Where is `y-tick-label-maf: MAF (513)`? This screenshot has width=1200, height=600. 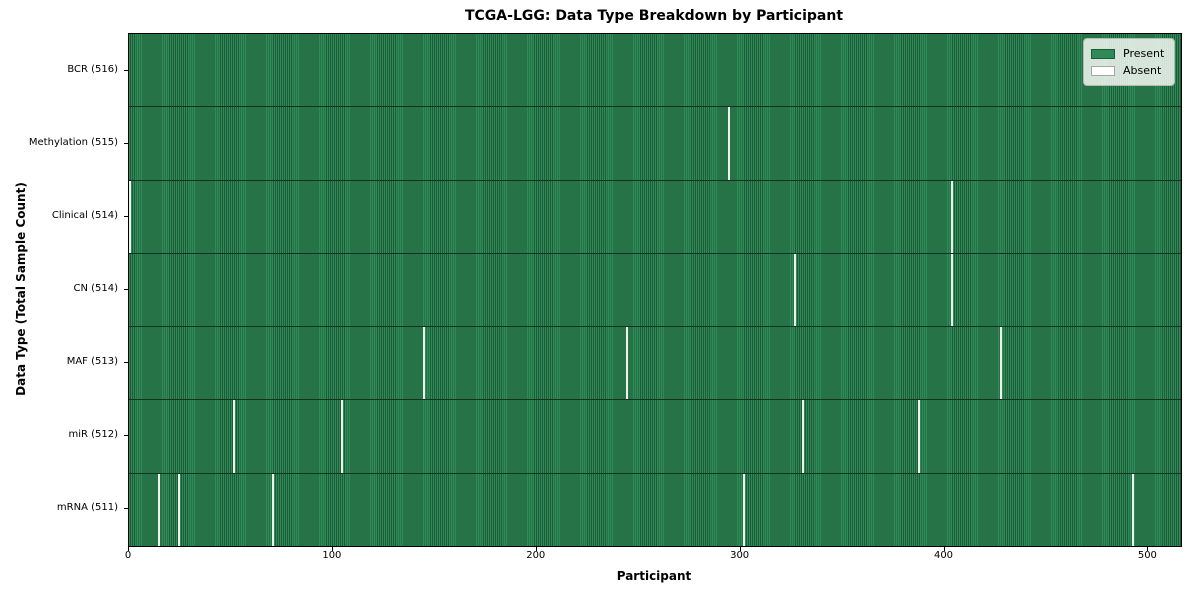
y-tick-label-maf: MAF (513) is located at coordinates (92, 362).